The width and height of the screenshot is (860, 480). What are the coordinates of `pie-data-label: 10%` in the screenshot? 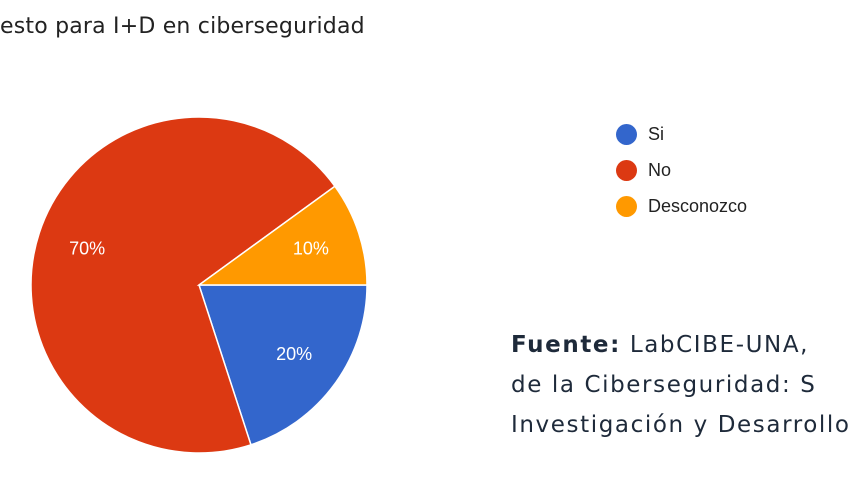 It's located at (311, 249).